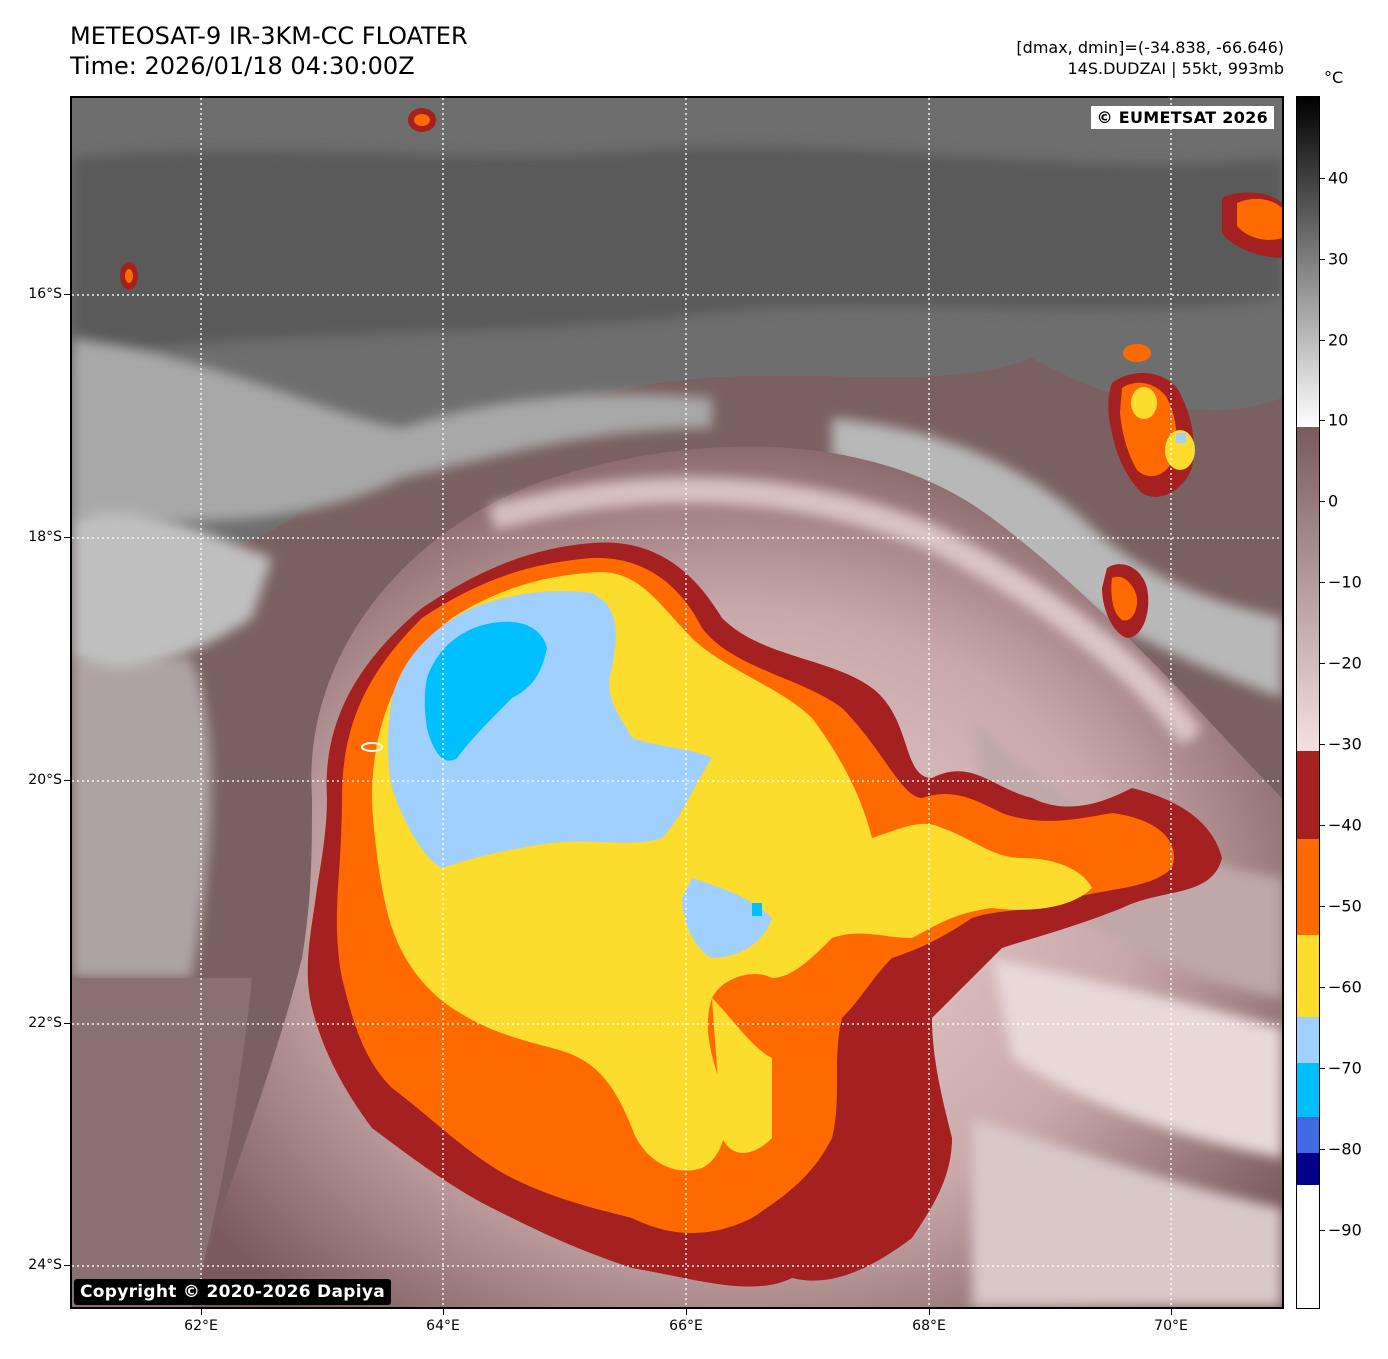 This screenshot has height=1359, width=1388. Describe the element at coordinates (1345, 1068) in the screenshot. I see `colorbar-label: −70` at that location.